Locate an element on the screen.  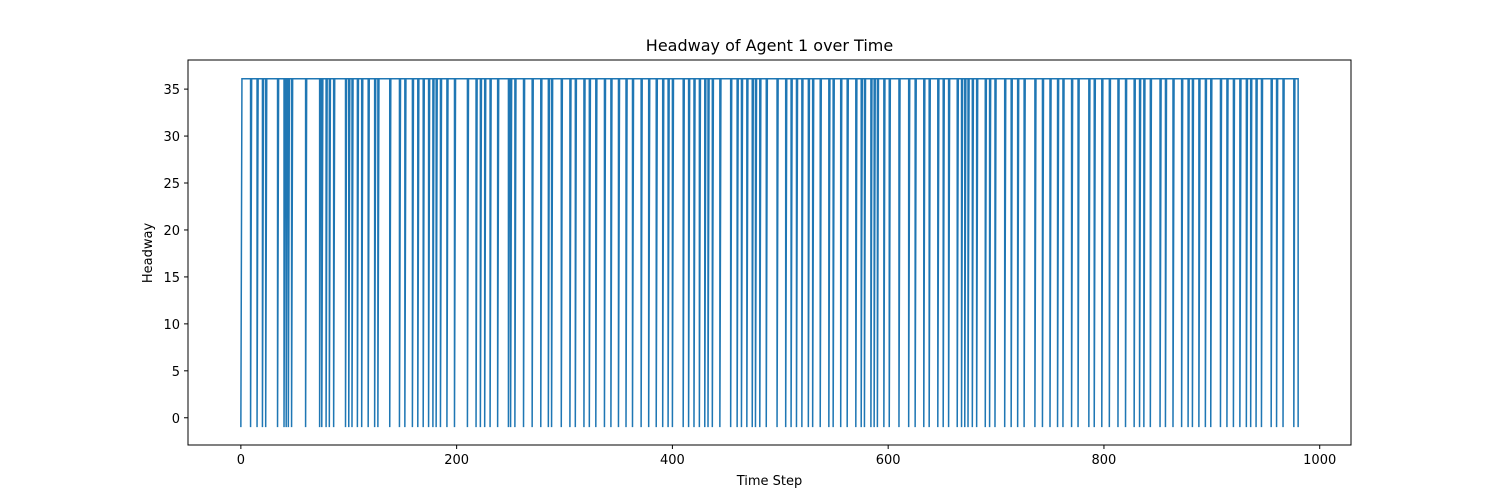
x-tick-label: 0 is located at coordinates (241, 460).